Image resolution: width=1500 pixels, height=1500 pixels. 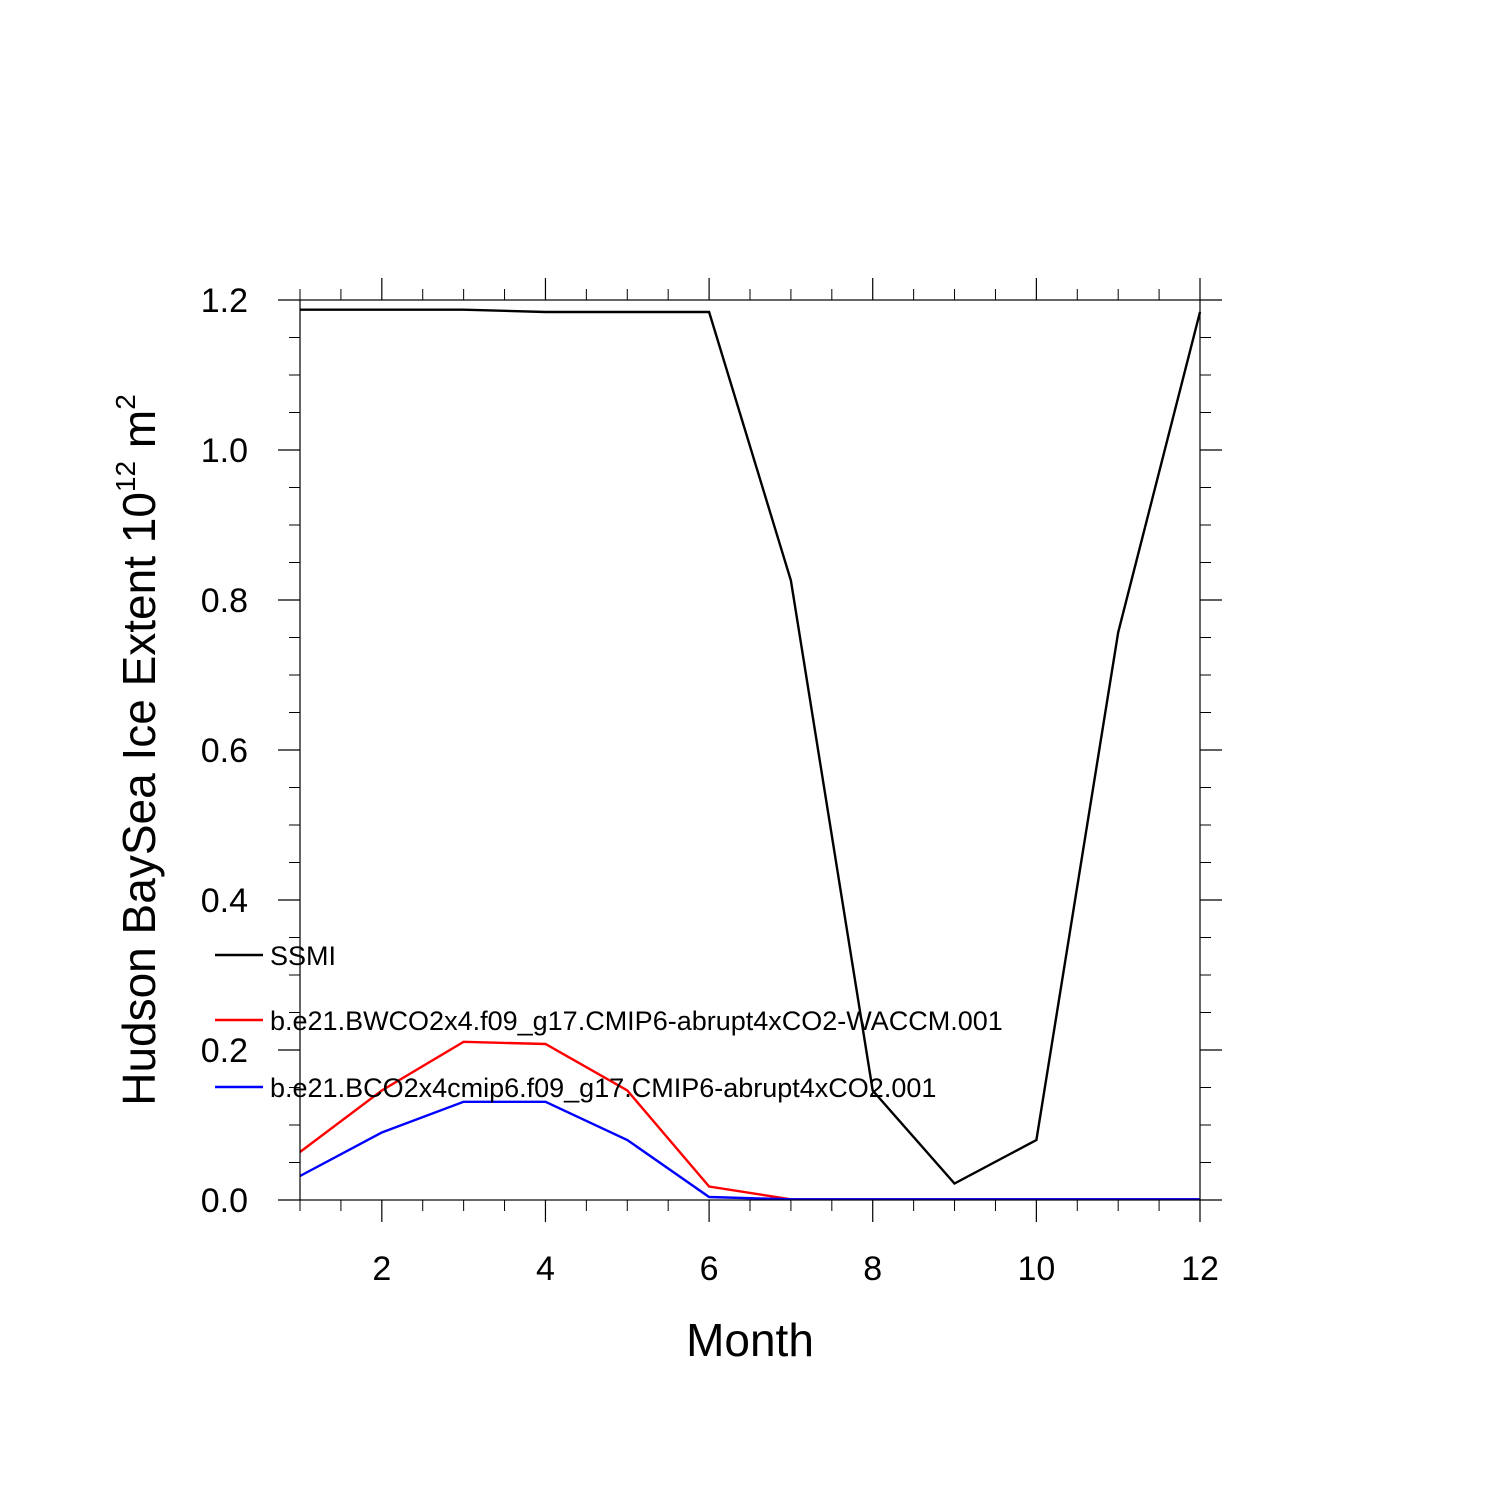 I want to click on x-tick-label: 8, so click(x=872, y=1269).